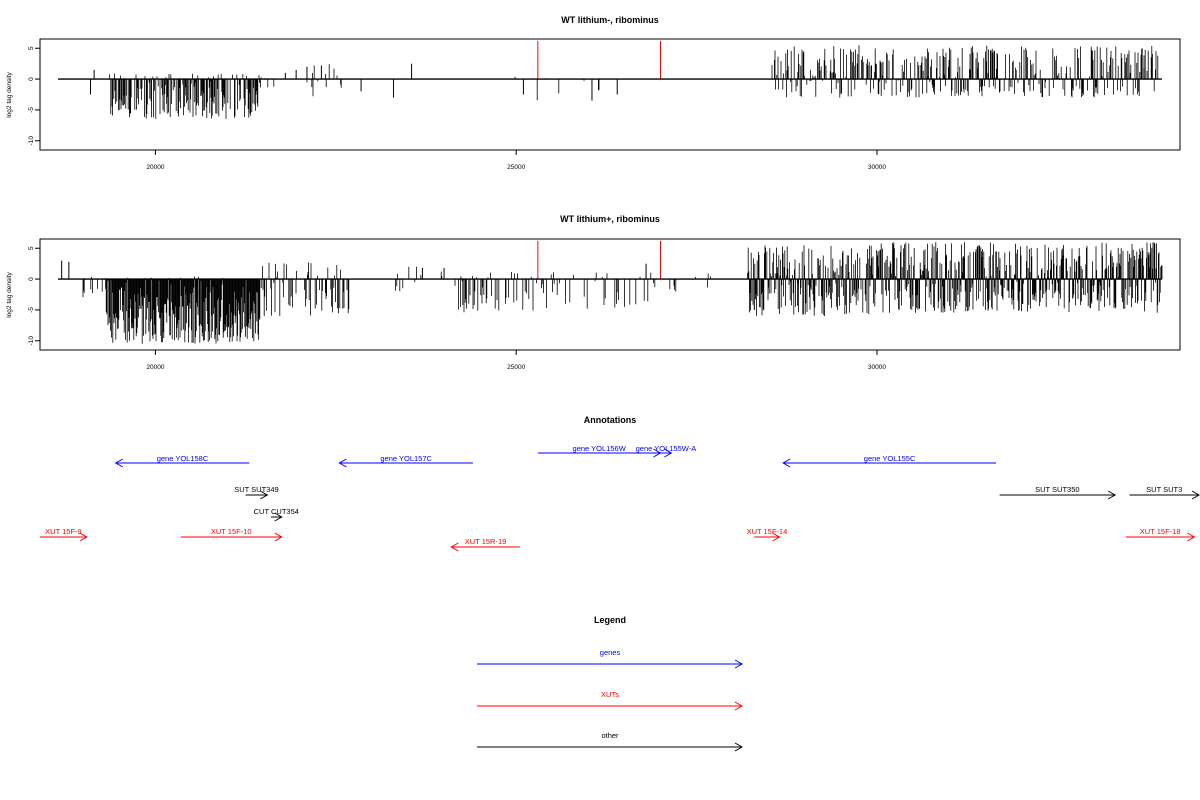  What do you see at coordinates (1164, 489) in the screenshot?
I see `other-label: SUT SUT3` at bounding box center [1164, 489].